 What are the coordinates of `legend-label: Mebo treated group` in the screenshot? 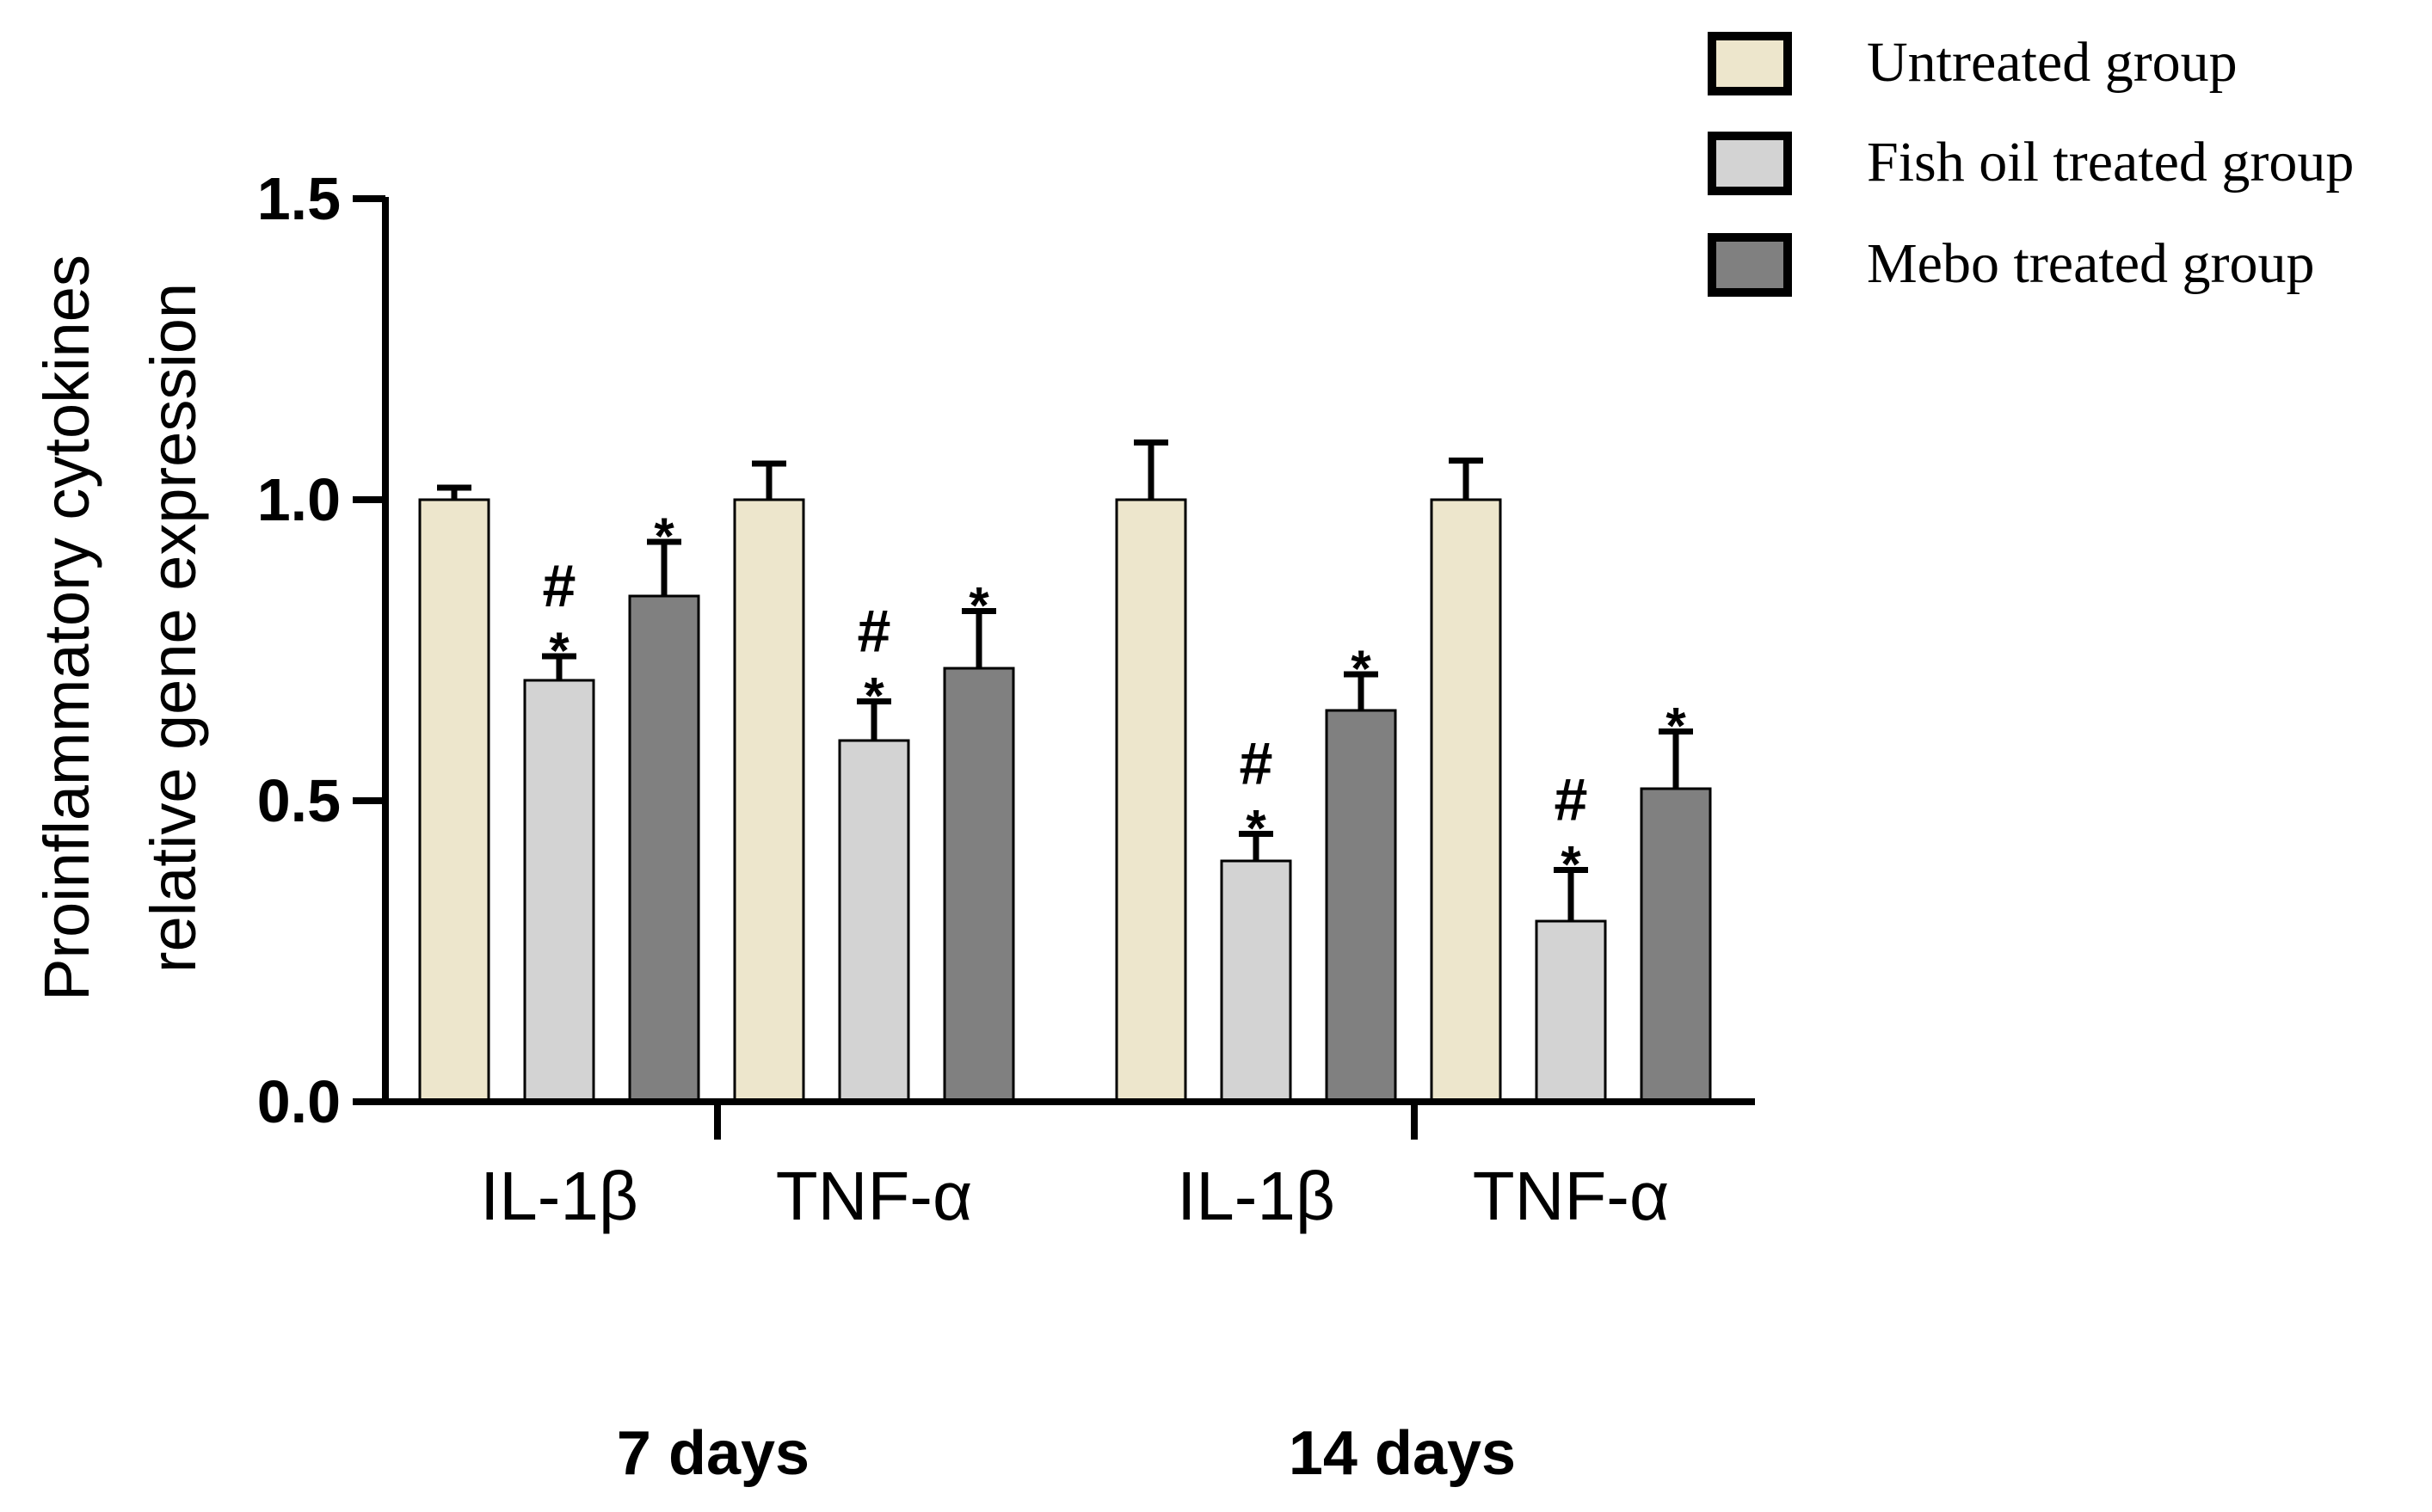 It's located at (2091, 263).